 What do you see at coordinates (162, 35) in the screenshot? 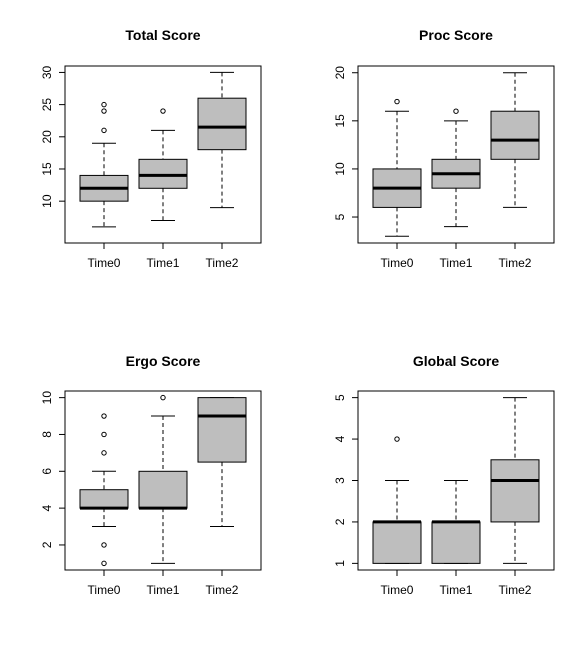
I see `chart-title: Total Score` at bounding box center [162, 35].